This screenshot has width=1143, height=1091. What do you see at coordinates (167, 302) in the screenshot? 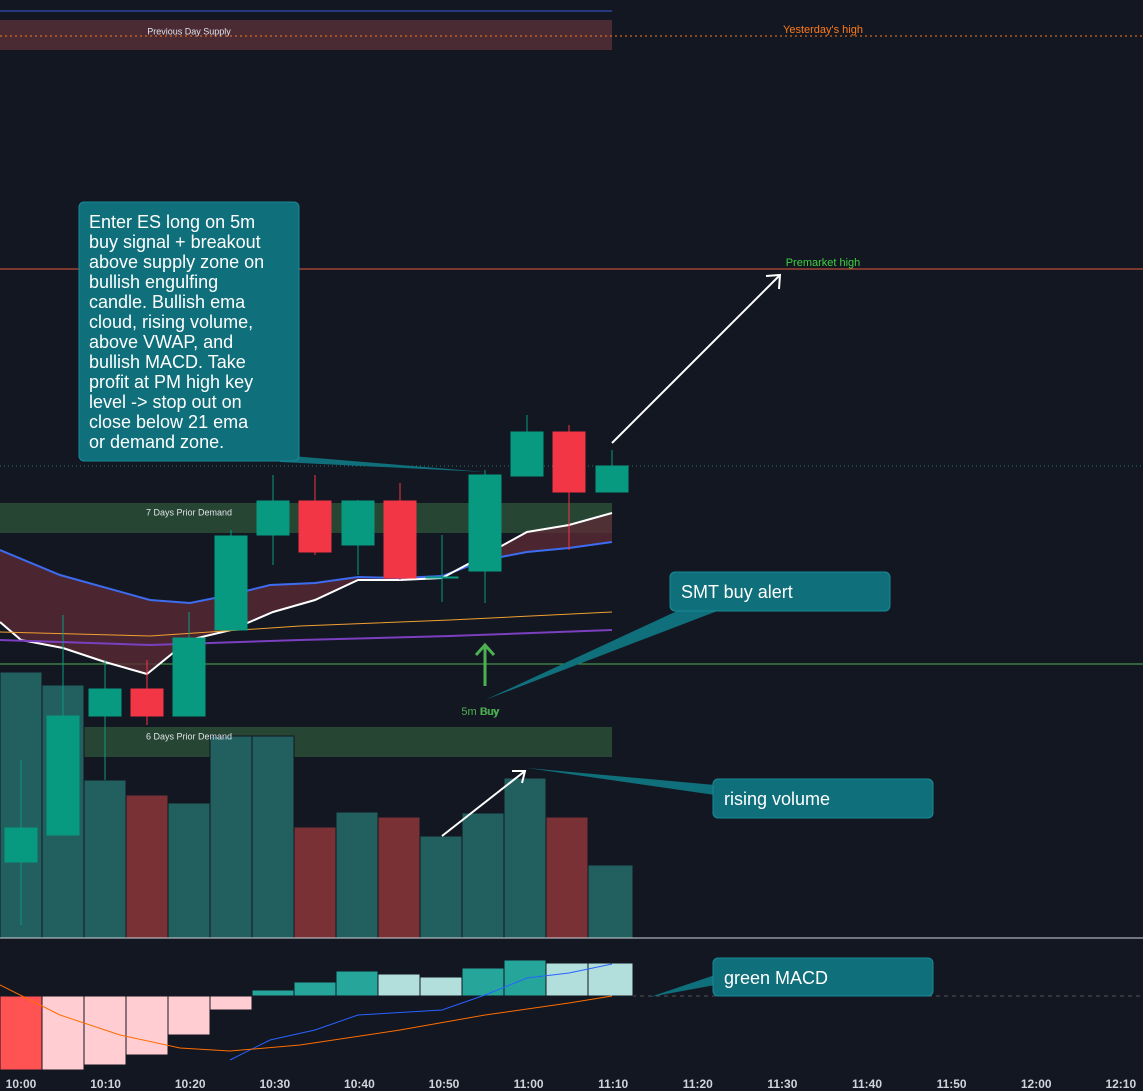
I see `callout-line: candle. Bullish ema` at bounding box center [167, 302].